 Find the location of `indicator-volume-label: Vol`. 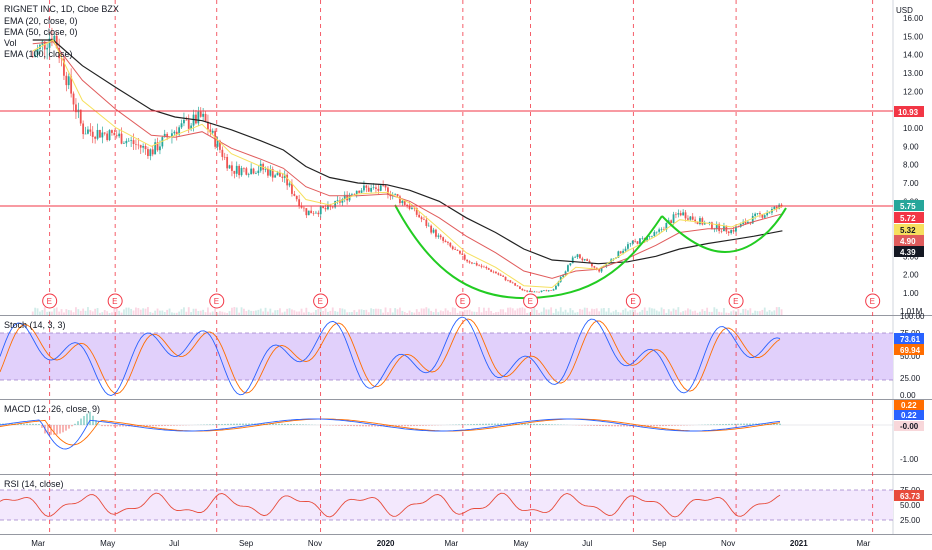

indicator-volume-label: Vol is located at coordinates (10, 43).